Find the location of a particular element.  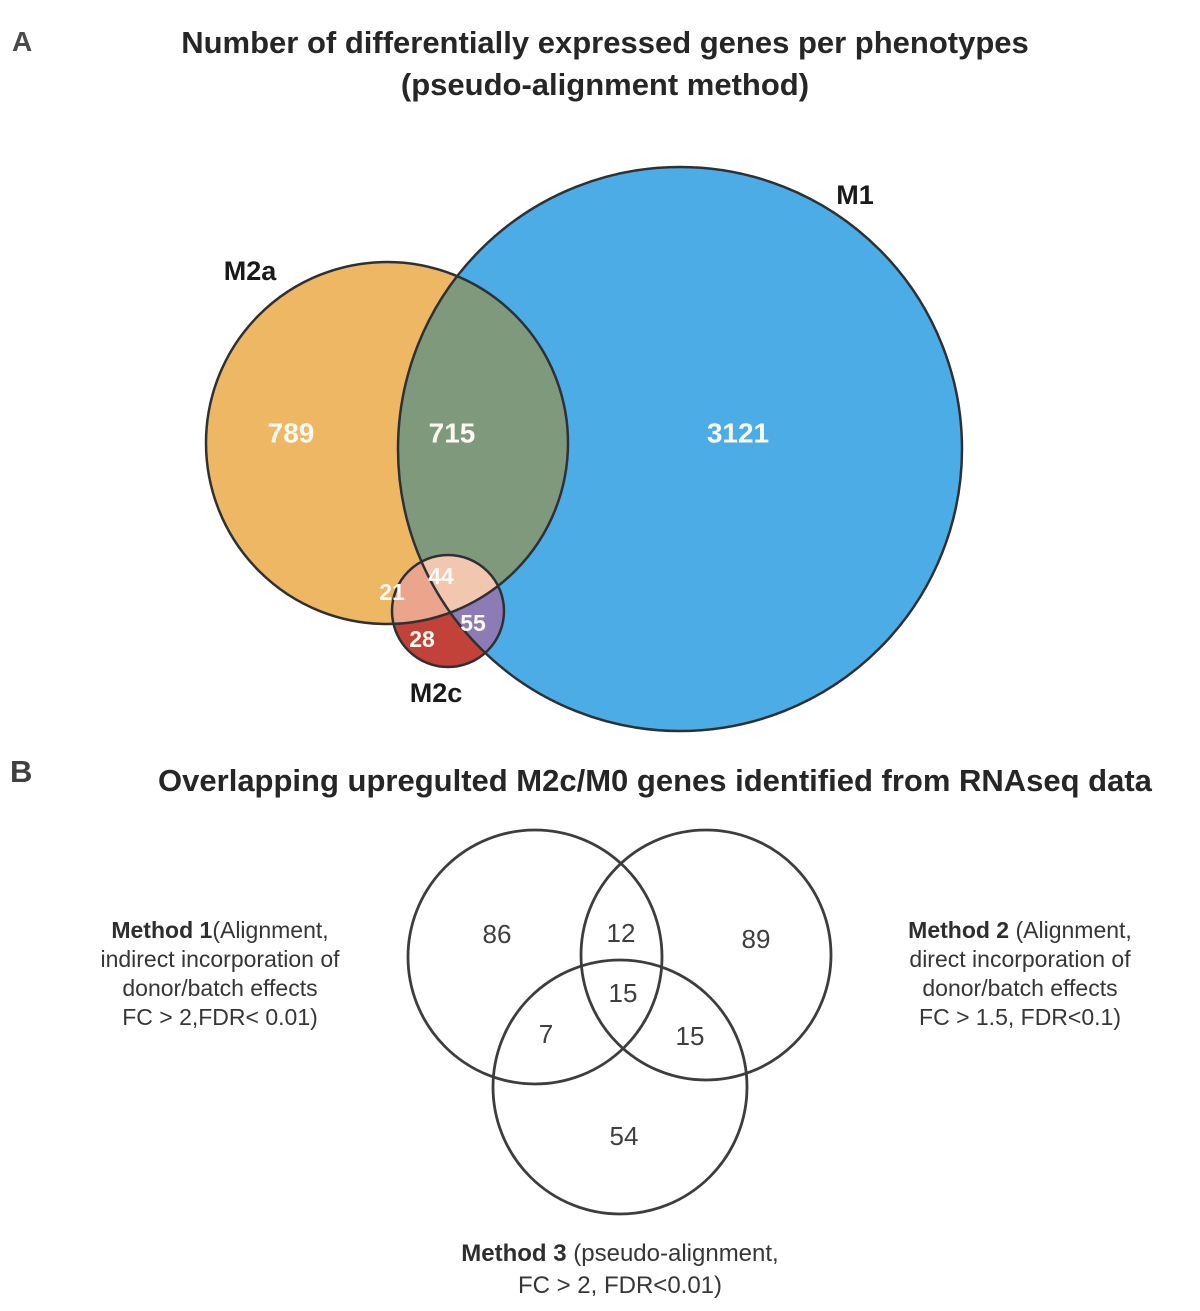

venn-b-method2-circle is located at coordinates (706, 955).